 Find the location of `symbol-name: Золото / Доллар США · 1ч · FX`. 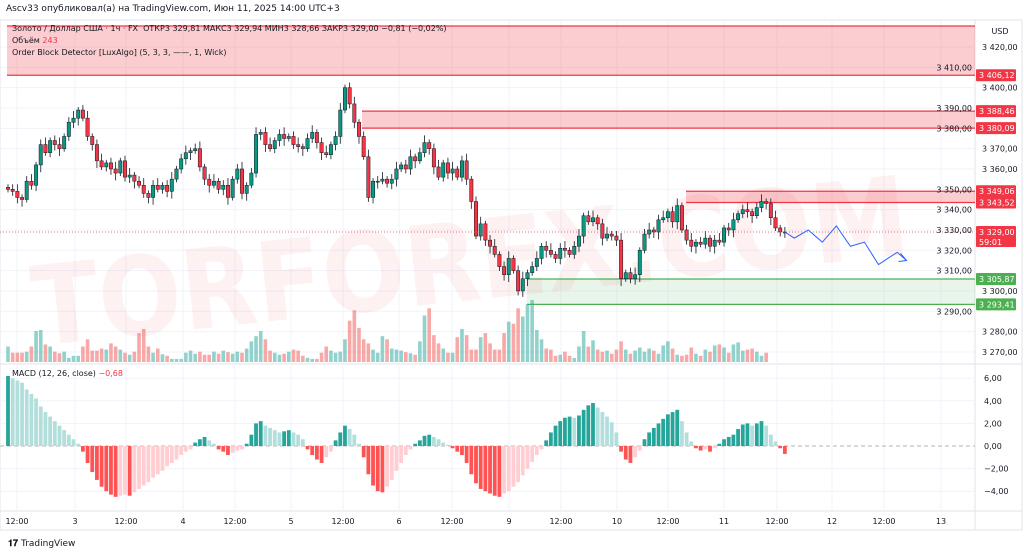

symbol-name: Золото / Доллар США · 1ч · FX is located at coordinates (75, 28).